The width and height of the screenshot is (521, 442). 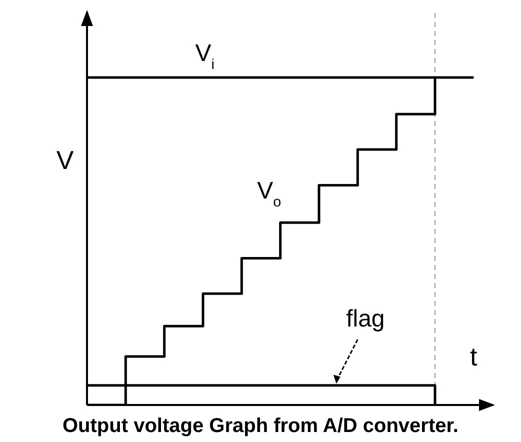 I want to click on y-axis-title: V, so click(x=65, y=160).